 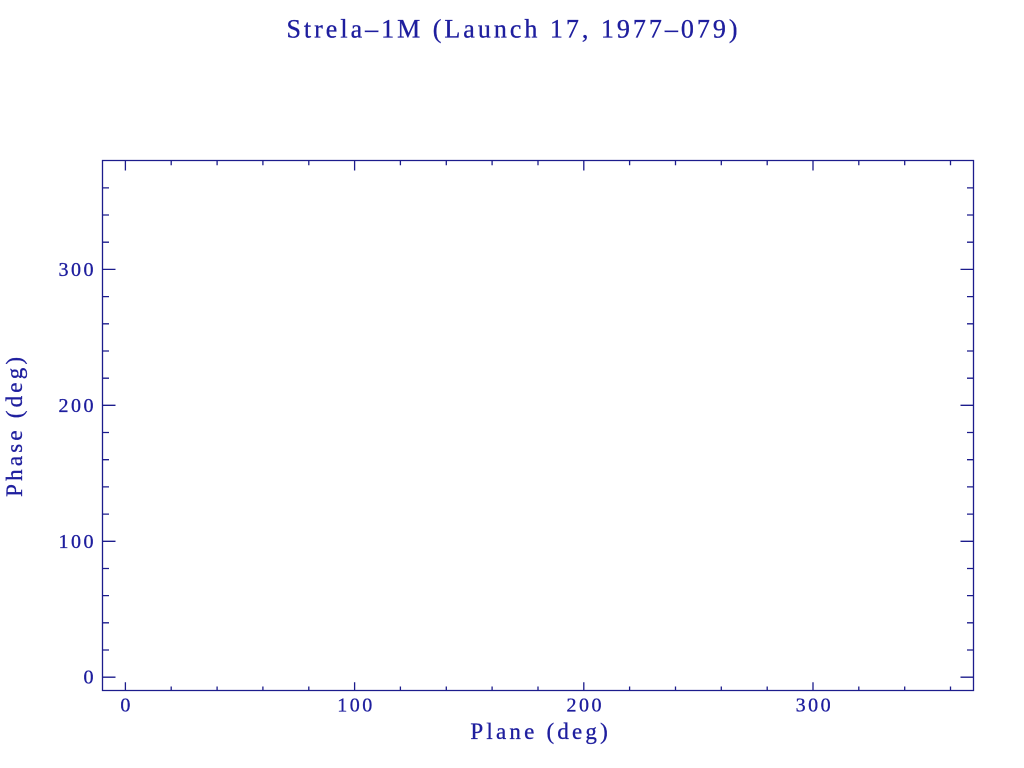 I want to click on svg-text:Strela–1M (Launch 17, 1977–079: Strela–1M (Launch 17, 1977–079), so click(x=513, y=29).